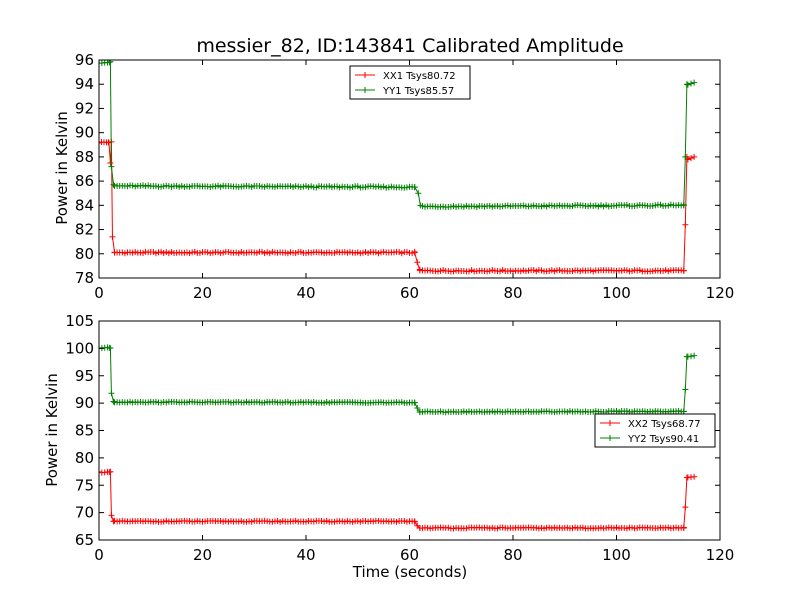  Describe the element at coordinates (52, 430) in the screenshot. I see `bottom-y-axis-label: Power in Kelvin` at that location.